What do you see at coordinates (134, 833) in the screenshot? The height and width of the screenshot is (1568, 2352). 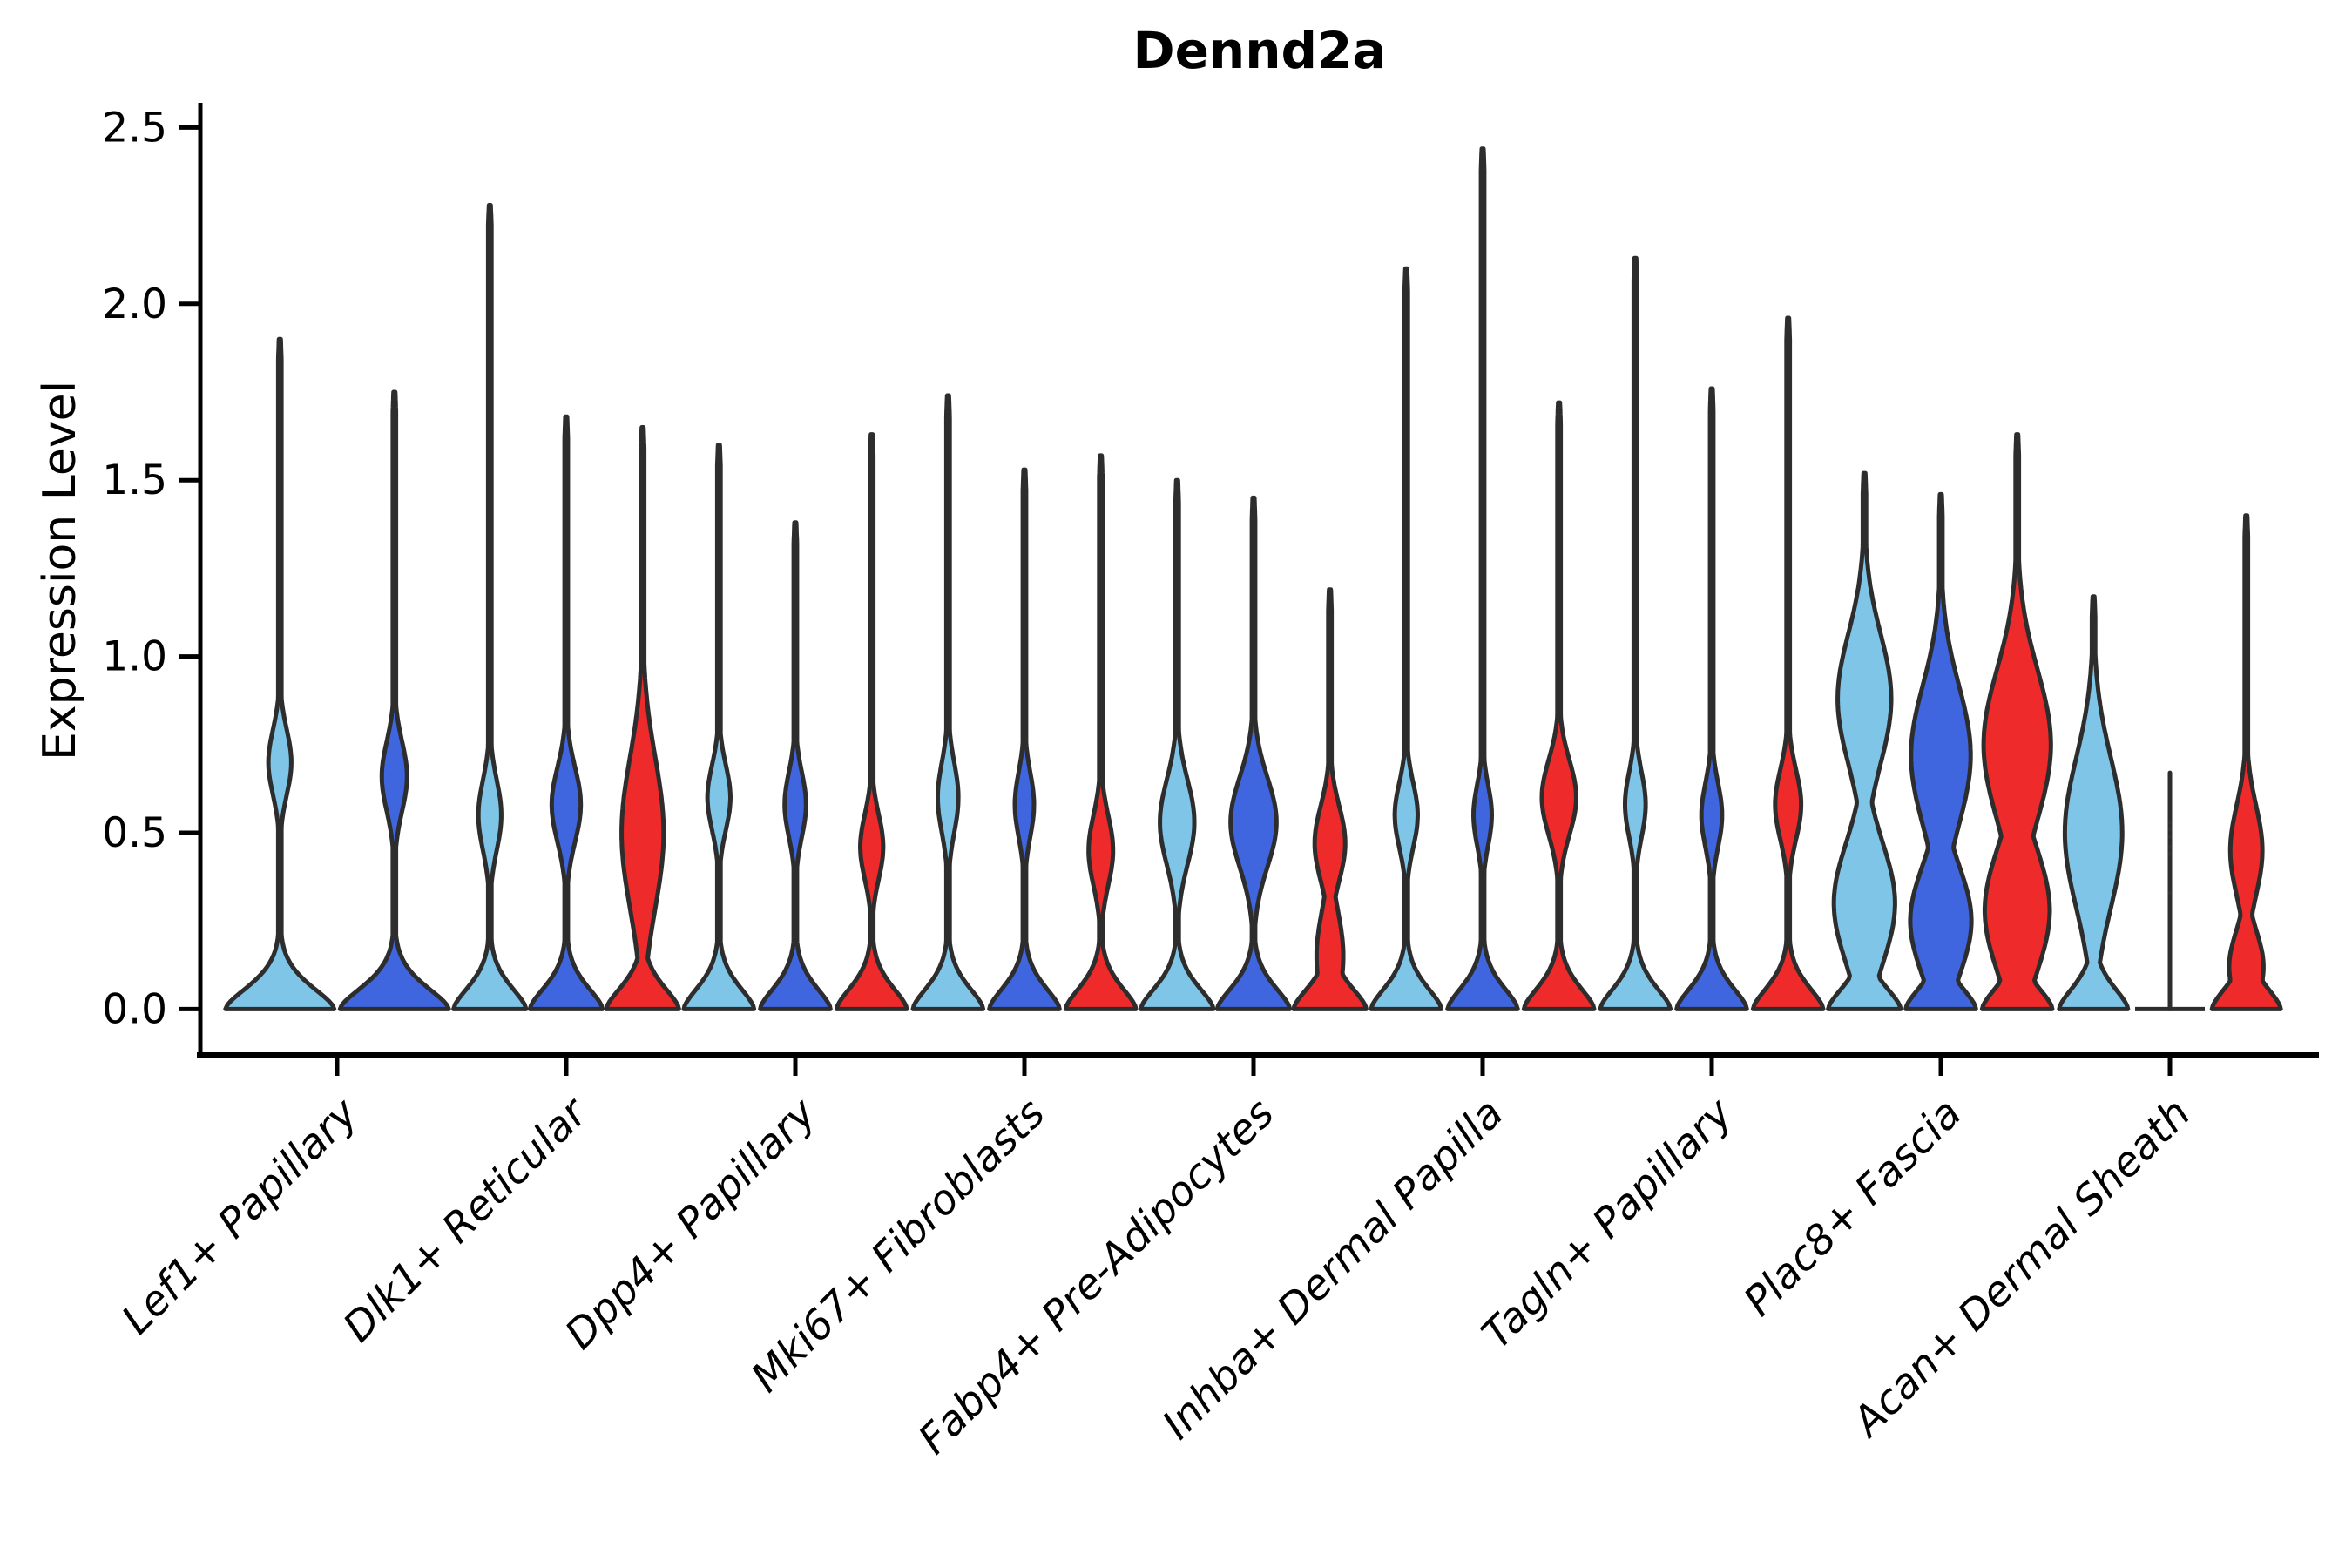 I see `y-tick-label: 0.5` at bounding box center [134, 833].